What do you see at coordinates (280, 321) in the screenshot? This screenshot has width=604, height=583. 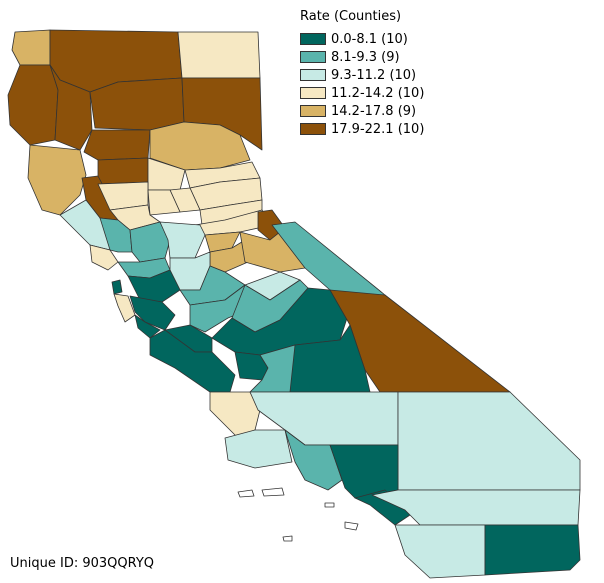 I see `county-fresno` at bounding box center [280, 321].